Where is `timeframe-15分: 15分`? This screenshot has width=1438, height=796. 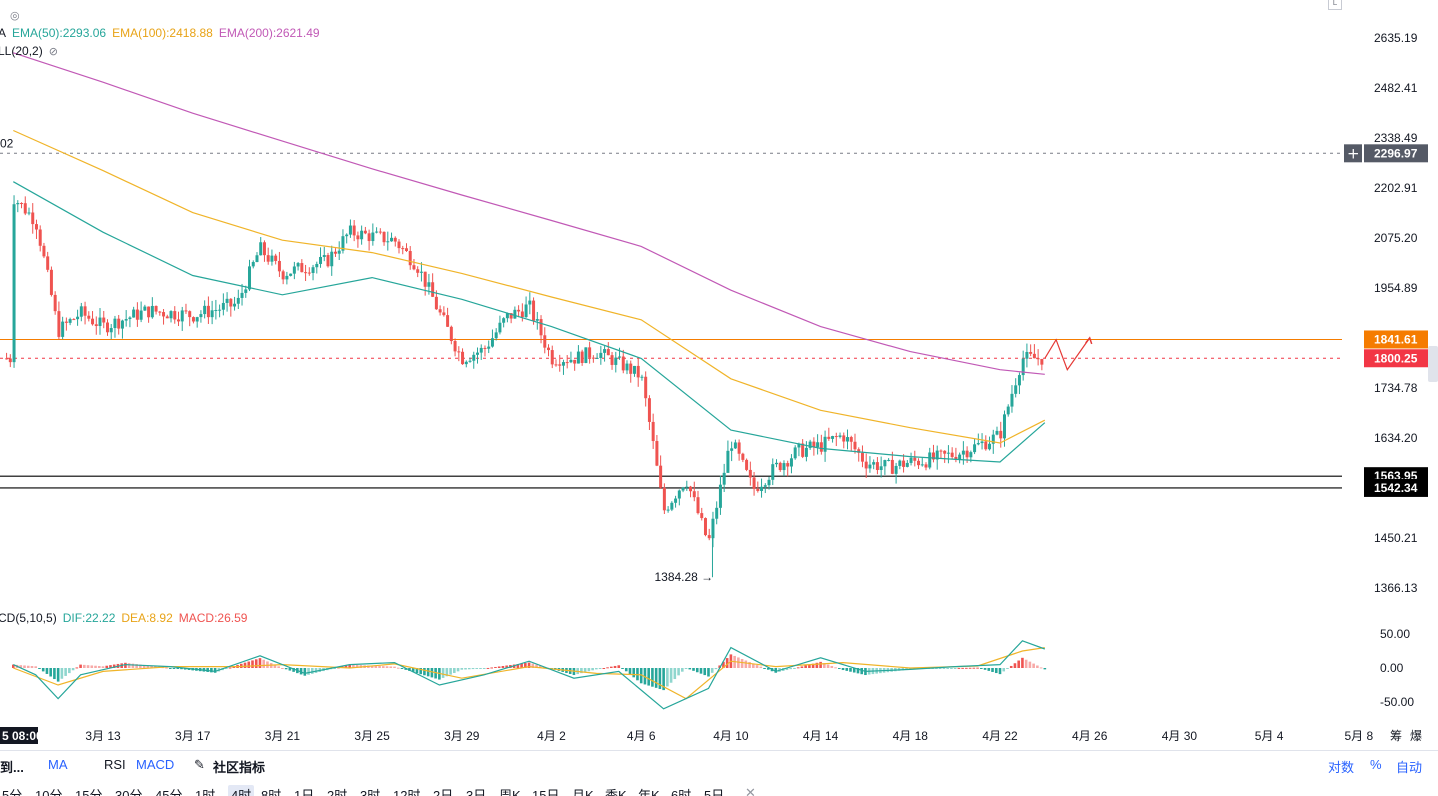 timeframe-15分: 15分 is located at coordinates (89, 792).